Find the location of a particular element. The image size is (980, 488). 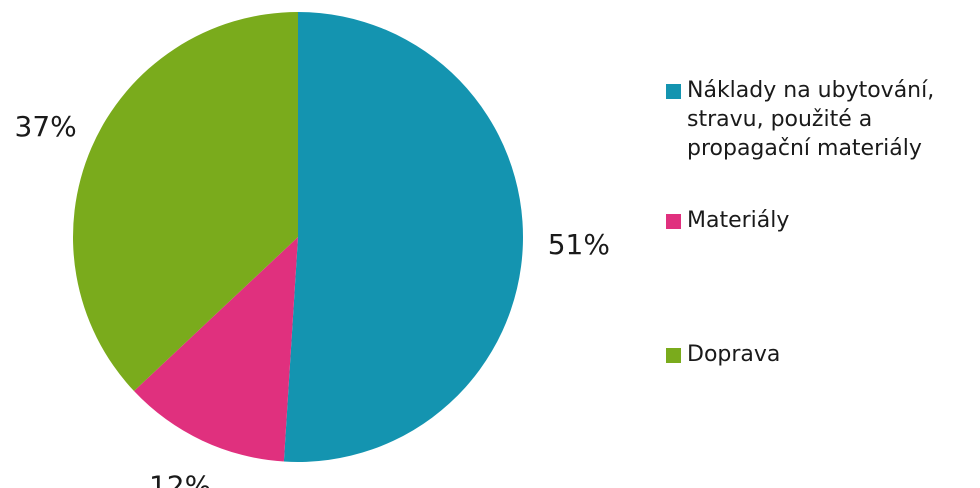

legend-item-materialy: Materiály is located at coordinates (727, 220).